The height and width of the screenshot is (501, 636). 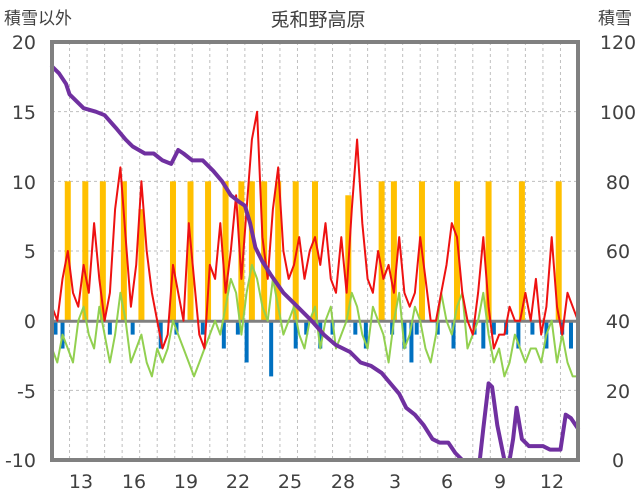 What do you see at coordinates (615, 19) in the screenshot?
I see `right-axis-title: 積雪` at bounding box center [615, 19].